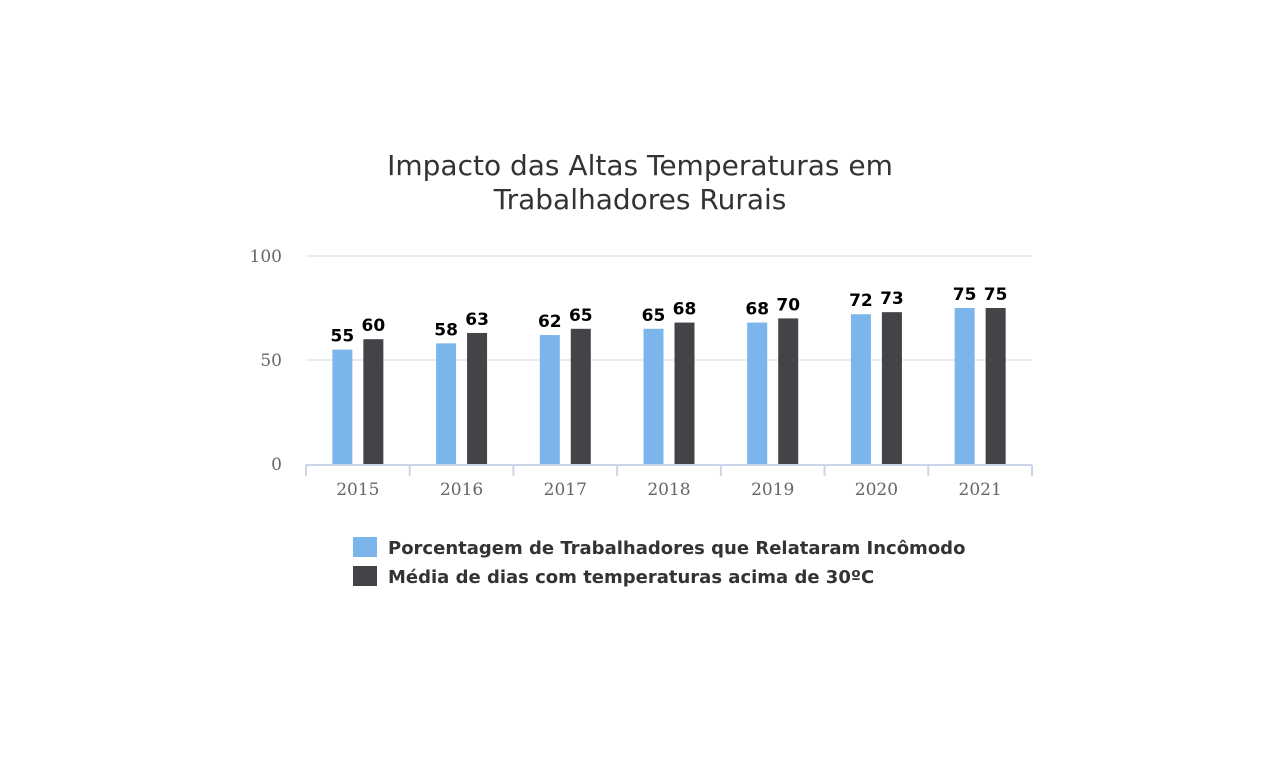 This screenshot has width=1280, height=762. Describe the element at coordinates (669, 316) in the screenshot. I see `data-labels: 55 60 58 63 62 65 65 68 68 70 72 73 75 75` at that location.